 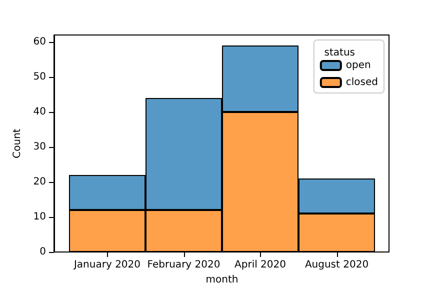 What do you see at coordinates (39, 147) in the screenshot?
I see `y-tick-label: 30` at bounding box center [39, 147].